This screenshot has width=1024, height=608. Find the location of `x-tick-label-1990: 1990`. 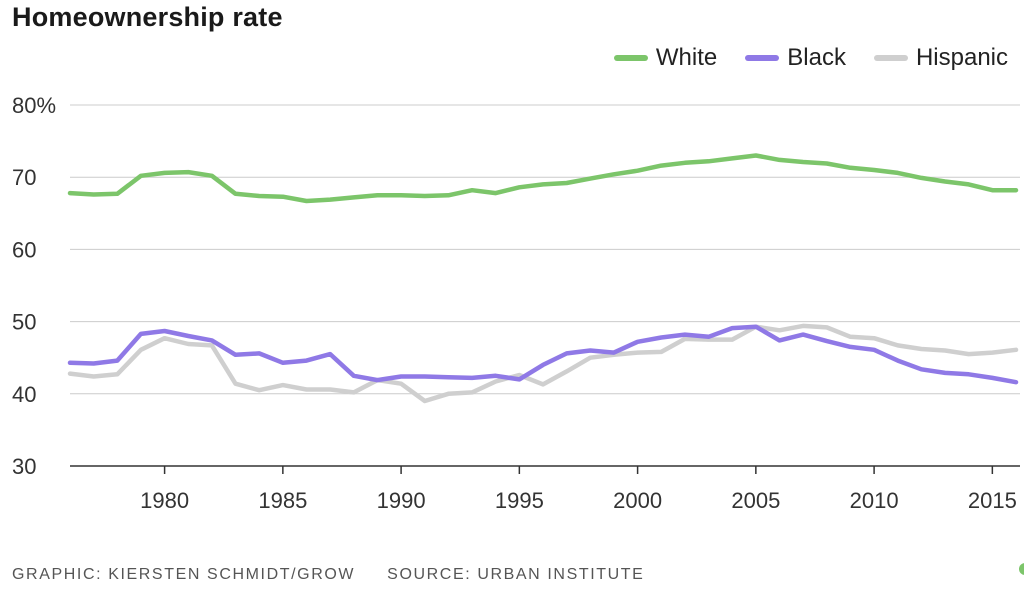

x-tick-label-1990: 1990 is located at coordinates (401, 500).